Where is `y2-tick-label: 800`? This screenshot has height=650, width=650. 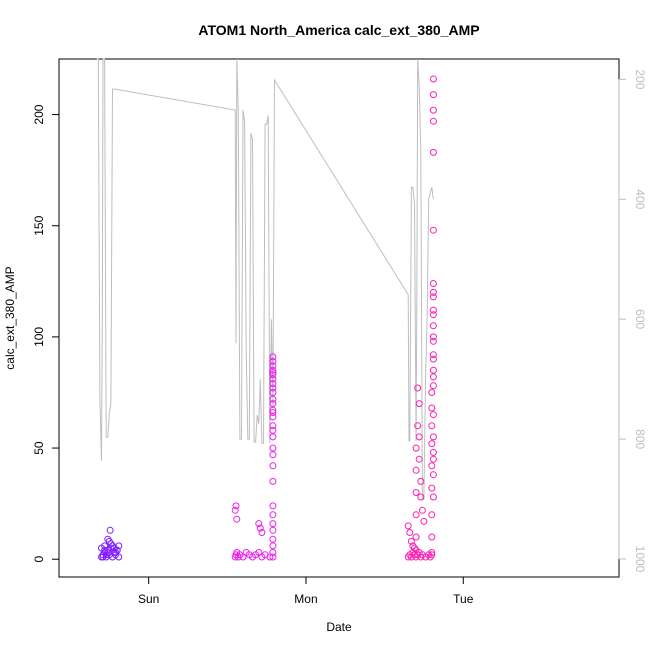 y2-tick-label: 800 is located at coordinates (640, 439).